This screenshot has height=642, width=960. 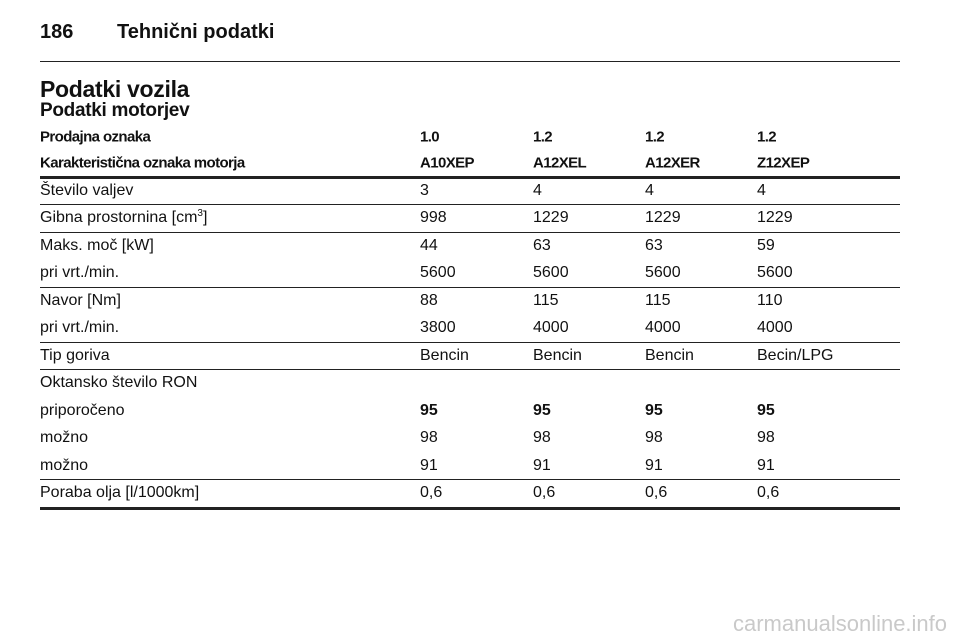 What do you see at coordinates (795, 355) in the screenshot?
I see `row-value: Becin/LPG` at bounding box center [795, 355].